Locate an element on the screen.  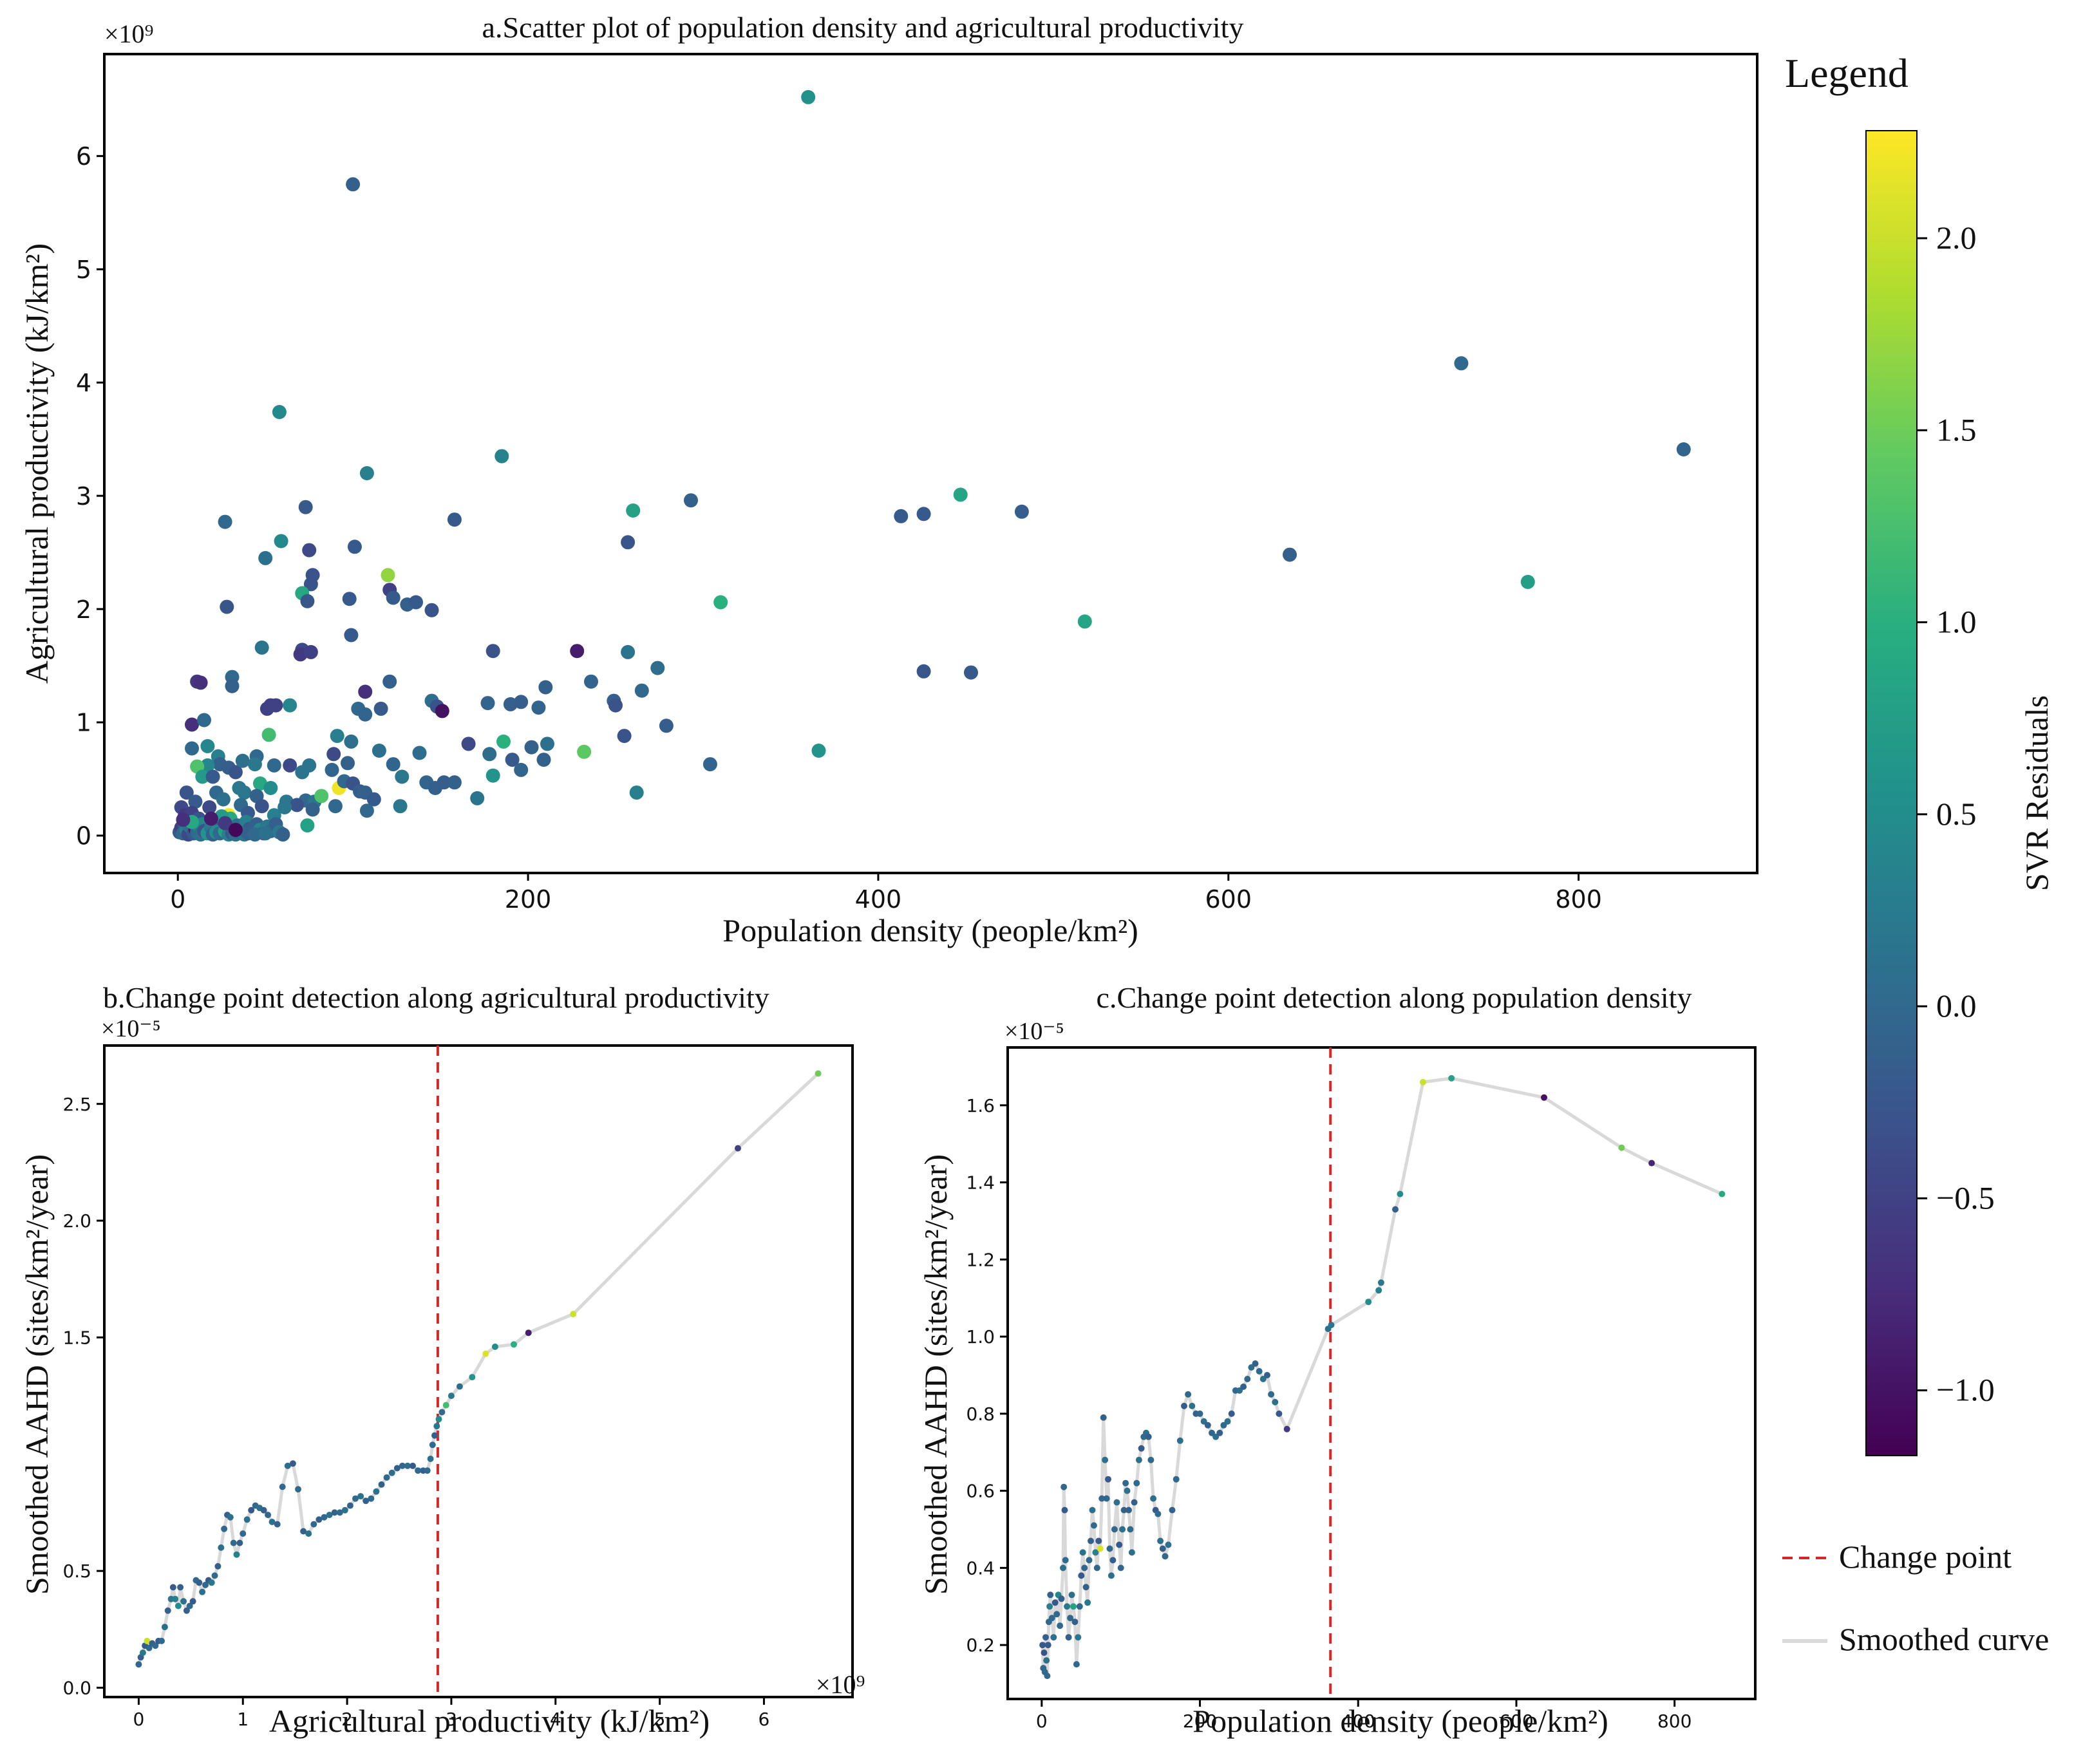
x-tick-label: 0 is located at coordinates (138, 1720).